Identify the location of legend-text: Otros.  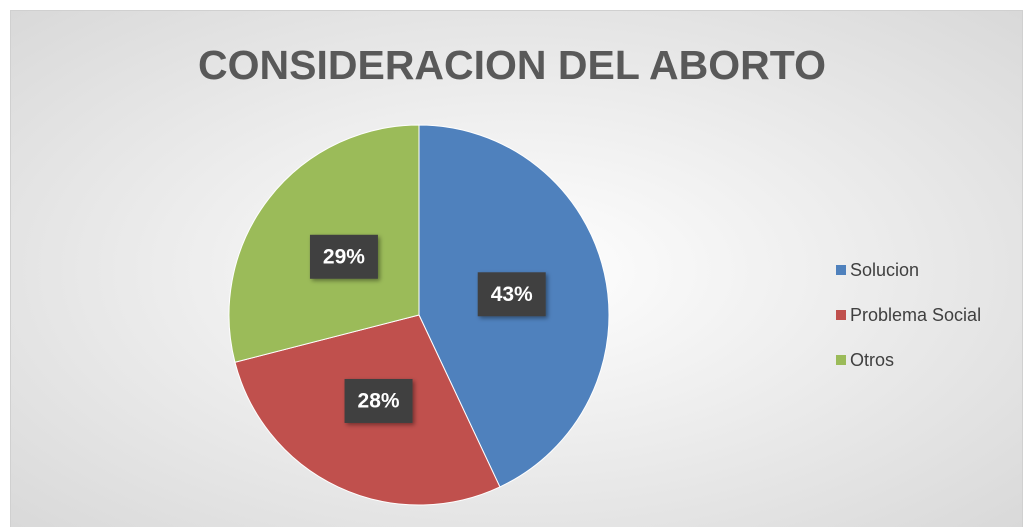
(872, 360).